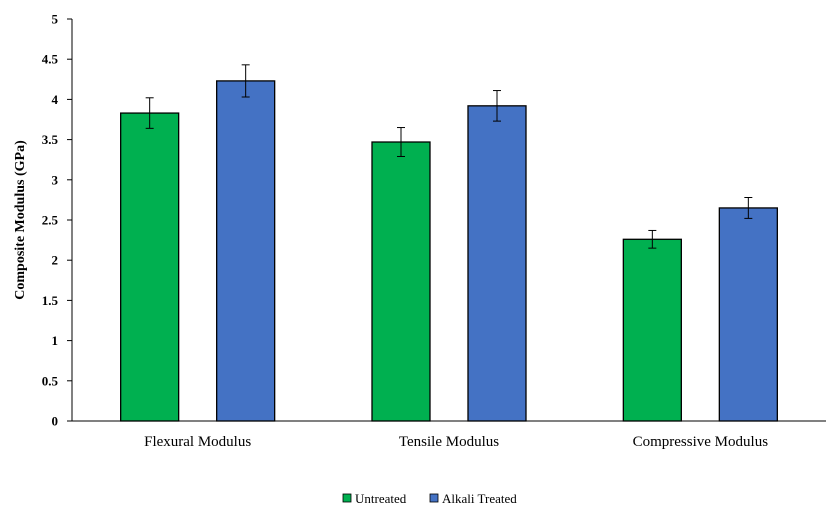 This screenshot has height=510, width=826. Describe the element at coordinates (20, 220) in the screenshot. I see `y-axis-label: Composite Modulus (GPa)` at that location.